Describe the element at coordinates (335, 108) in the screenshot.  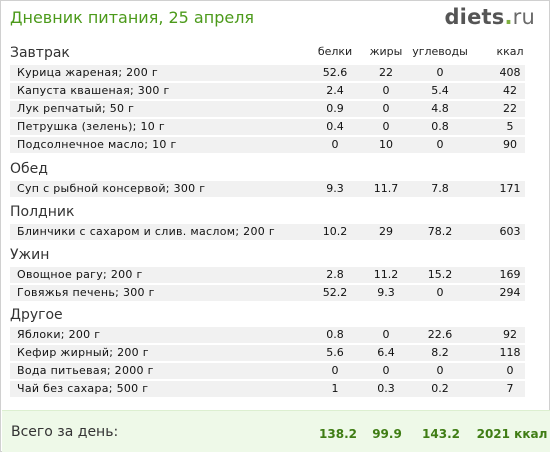
I see `protein-value: 0.9` at that location.